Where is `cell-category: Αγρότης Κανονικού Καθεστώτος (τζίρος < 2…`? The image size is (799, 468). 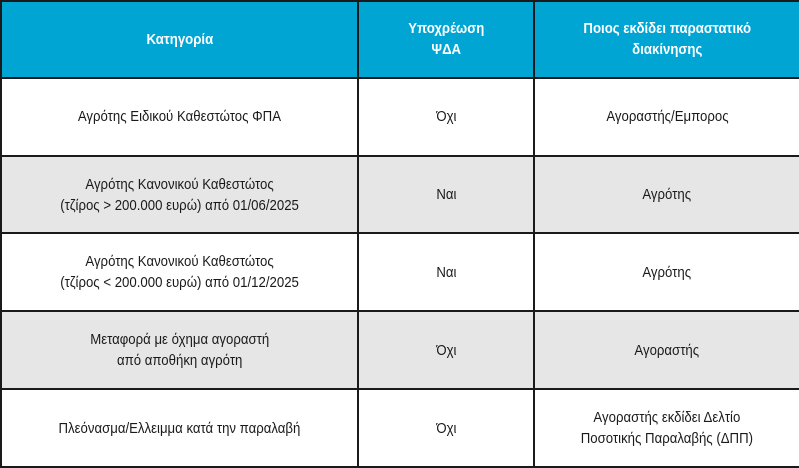
cell-category: Αγρότης Κανονικού Καθεστώτος (τζίρος < 2… is located at coordinates (179, 272).